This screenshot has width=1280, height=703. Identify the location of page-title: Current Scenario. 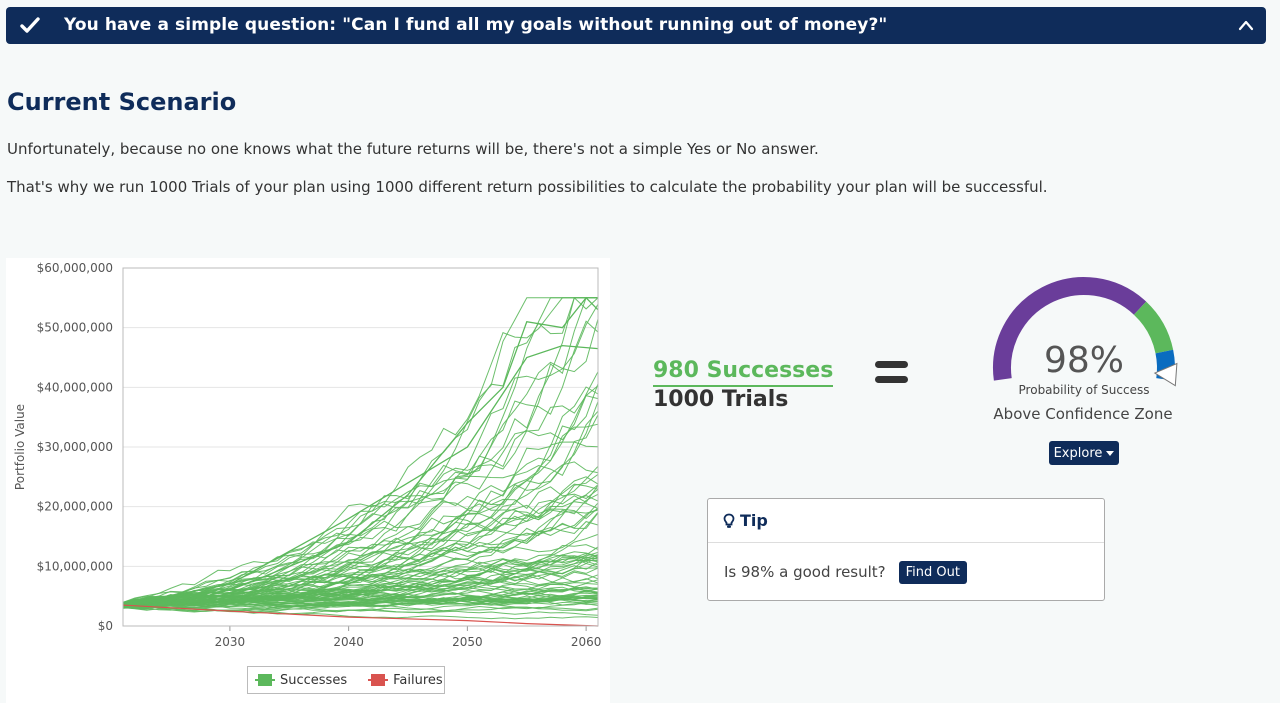
(122, 102).